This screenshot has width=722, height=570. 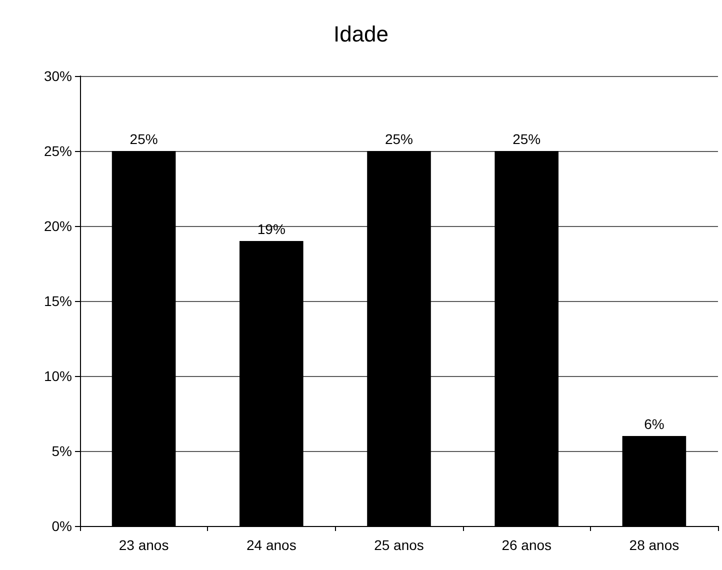 What do you see at coordinates (654, 545) in the screenshot?
I see `x-tick-label: 28 anos` at bounding box center [654, 545].